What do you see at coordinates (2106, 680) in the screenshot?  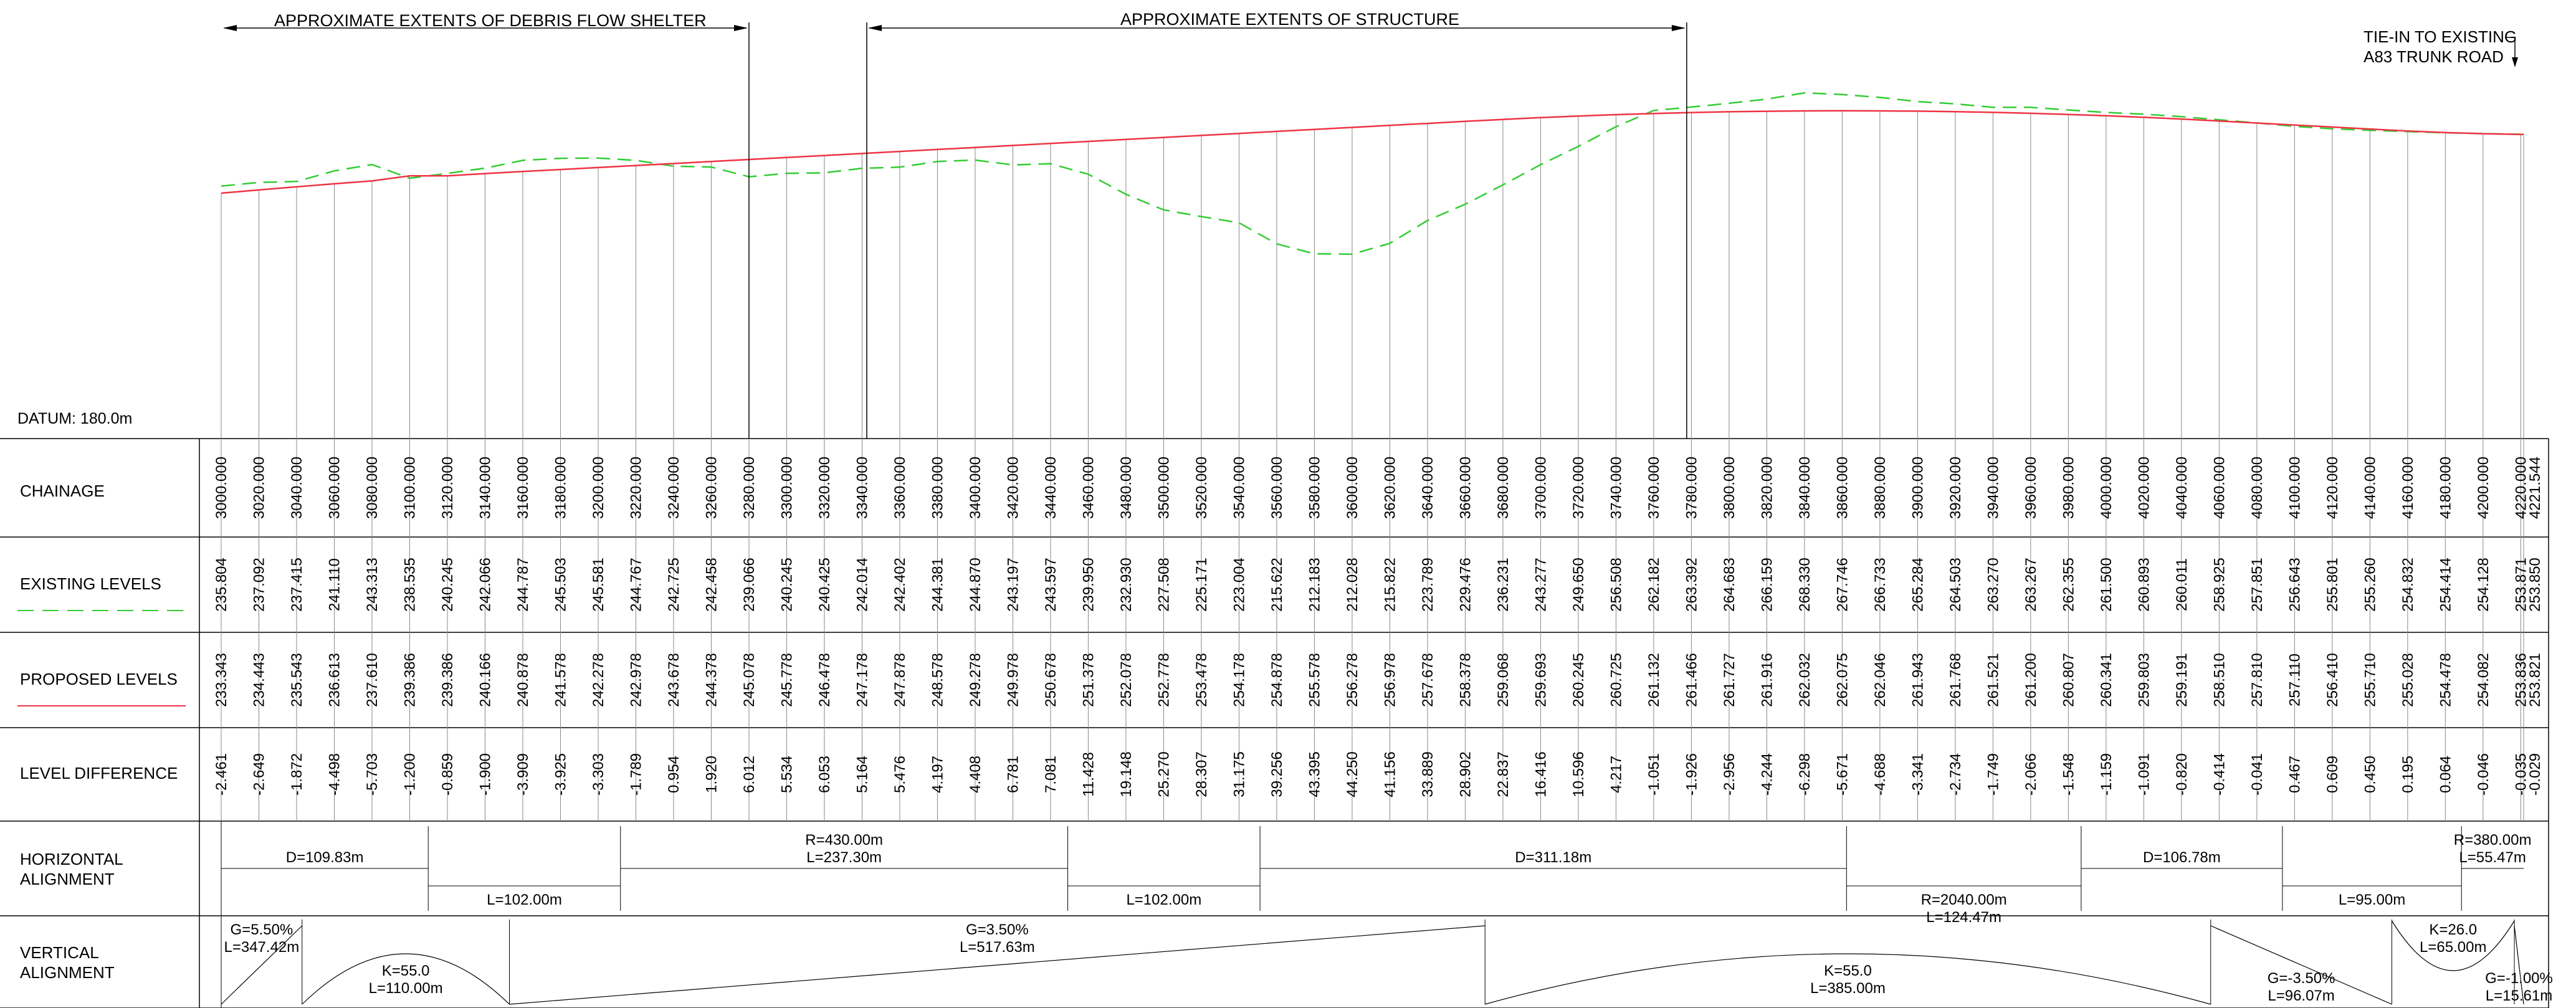 I see `proposed-level-value: 260.341` at bounding box center [2106, 680].